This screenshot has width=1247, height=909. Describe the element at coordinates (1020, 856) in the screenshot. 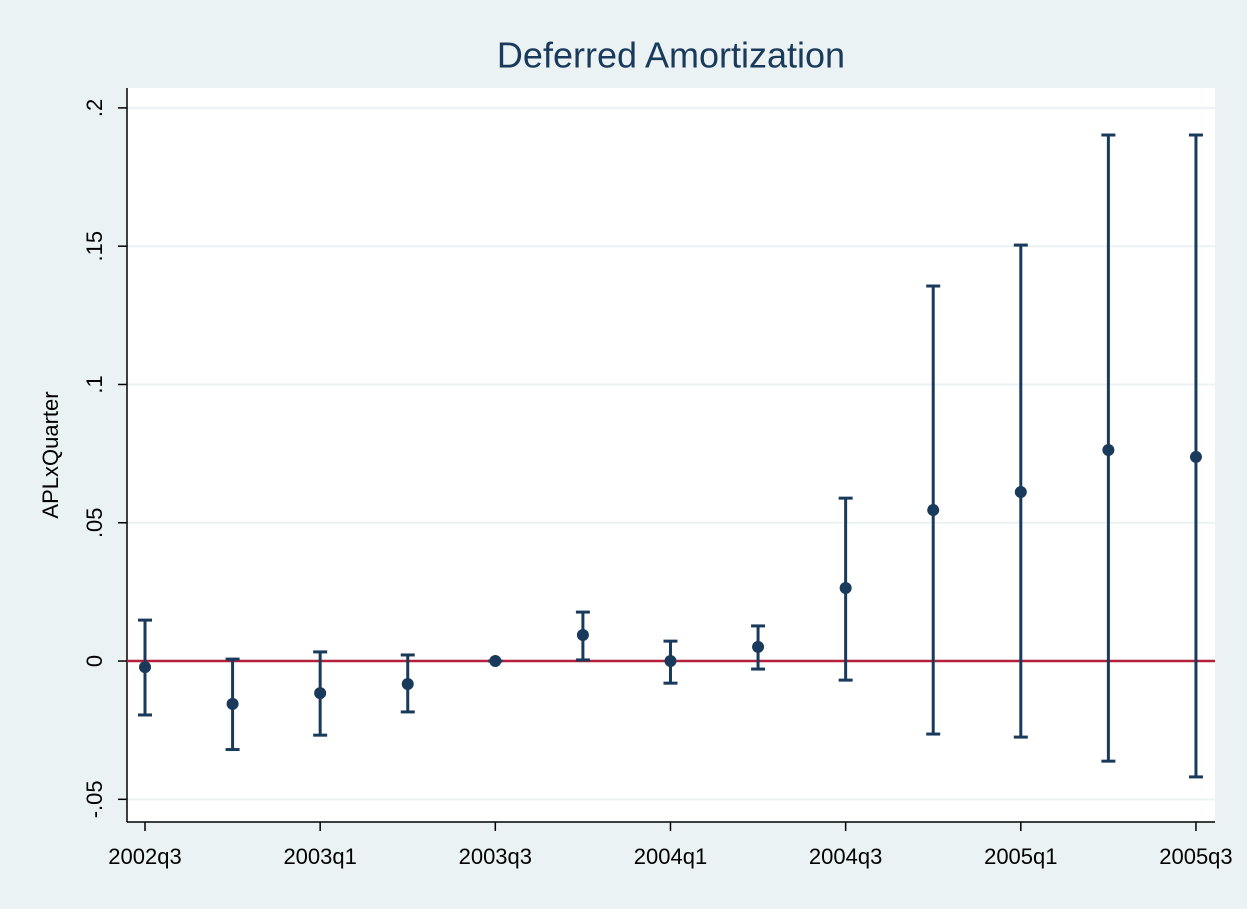

I see `x-tick-label: 2005q1` at that location.